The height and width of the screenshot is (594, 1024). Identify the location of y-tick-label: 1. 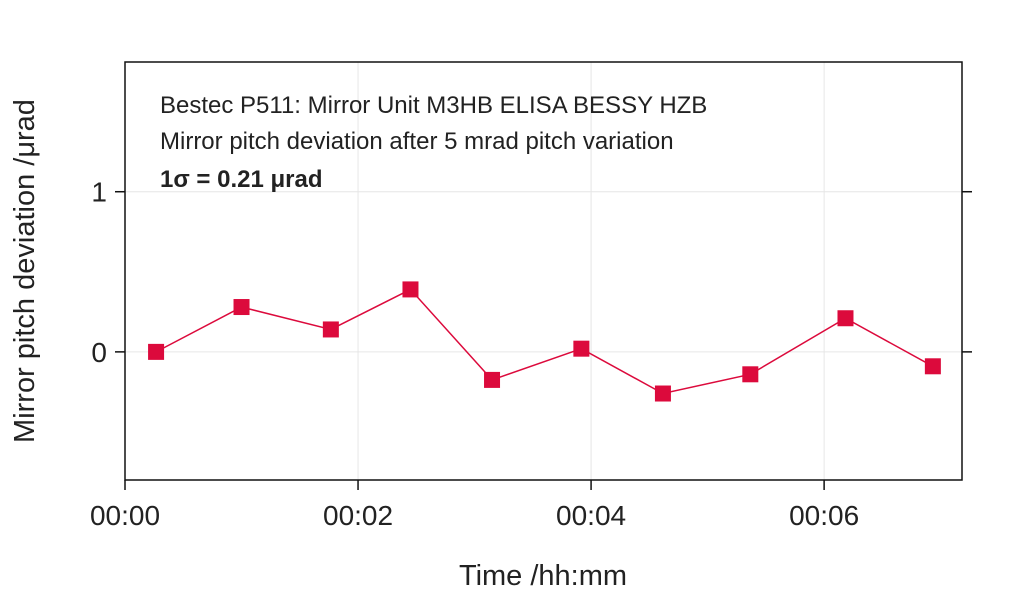
(99, 192).